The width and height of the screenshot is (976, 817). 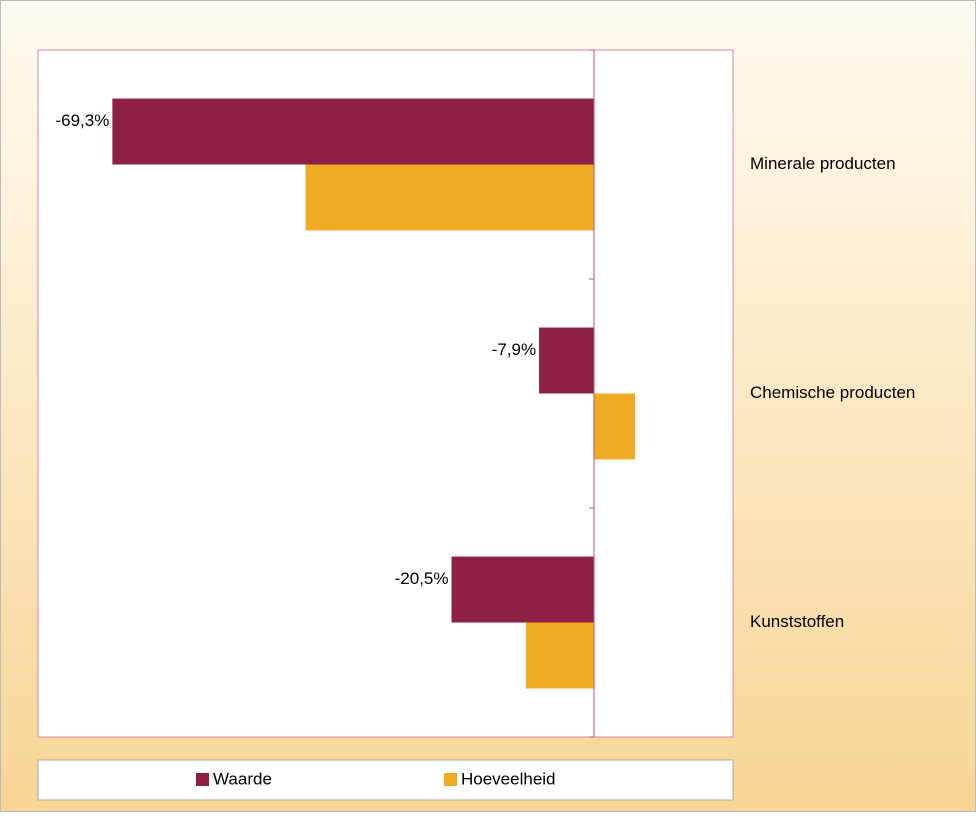 What do you see at coordinates (242, 778) in the screenshot?
I see `legend-label: Waarde` at bounding box center [242, 778].